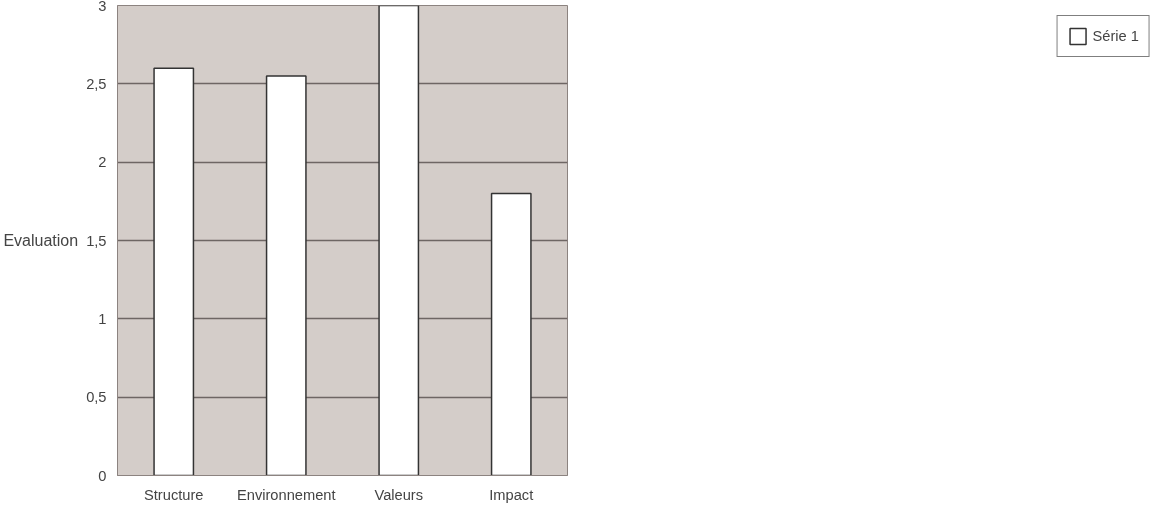  I want to click on x-tick-label: Environnement, so click(286, 494).